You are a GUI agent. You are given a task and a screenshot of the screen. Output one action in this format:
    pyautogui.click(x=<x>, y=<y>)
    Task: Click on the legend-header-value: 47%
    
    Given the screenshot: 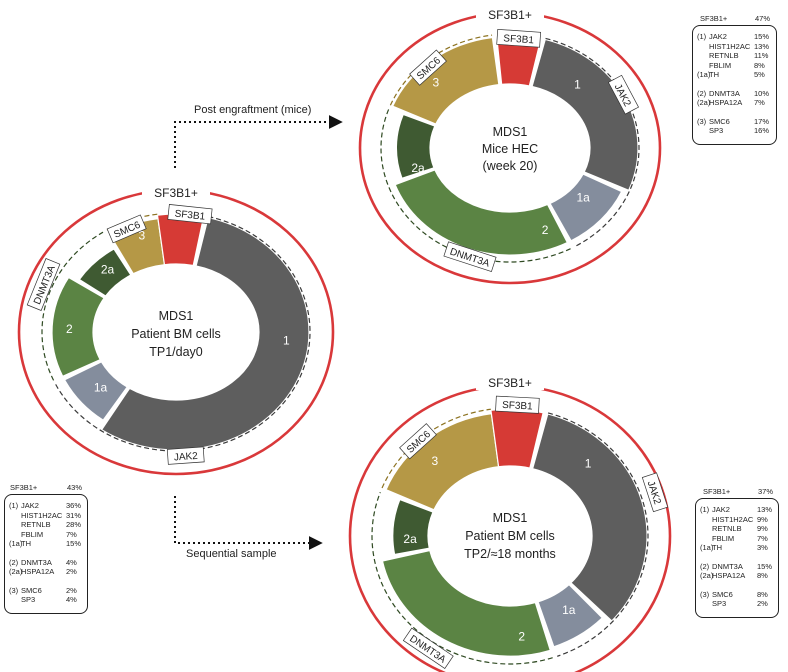 What is the action you would take?
    pyautogui.click(x=763, y=18)
    